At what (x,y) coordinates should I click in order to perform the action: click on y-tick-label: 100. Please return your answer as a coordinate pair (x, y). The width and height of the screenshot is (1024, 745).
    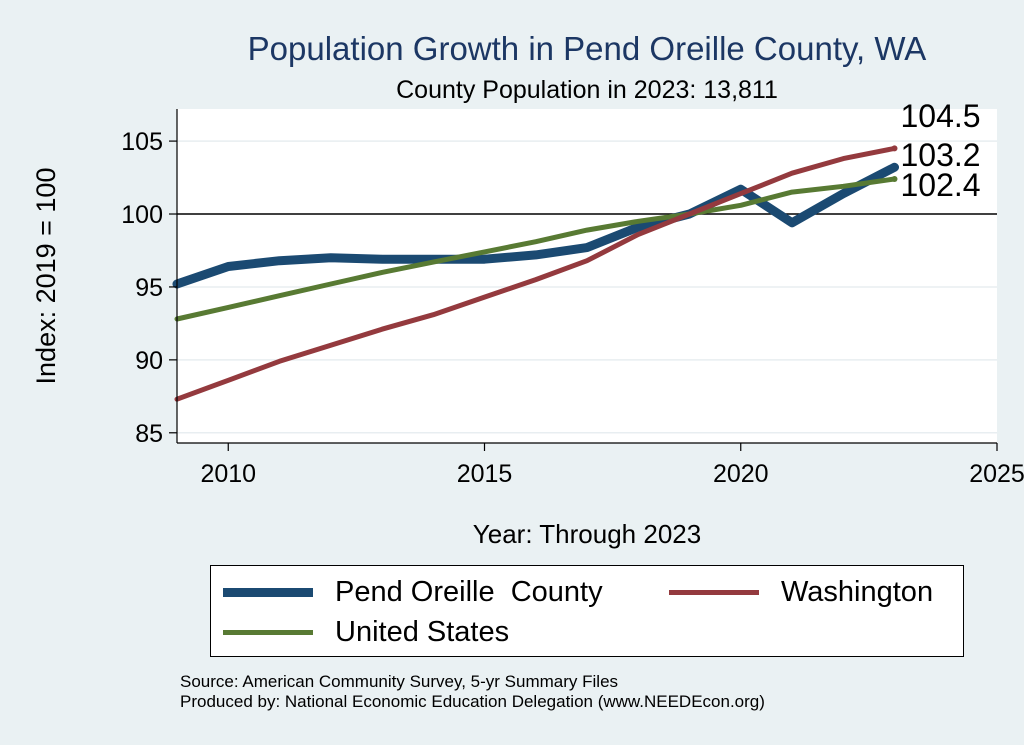
    Looking at the image, I should click on (142, 215).